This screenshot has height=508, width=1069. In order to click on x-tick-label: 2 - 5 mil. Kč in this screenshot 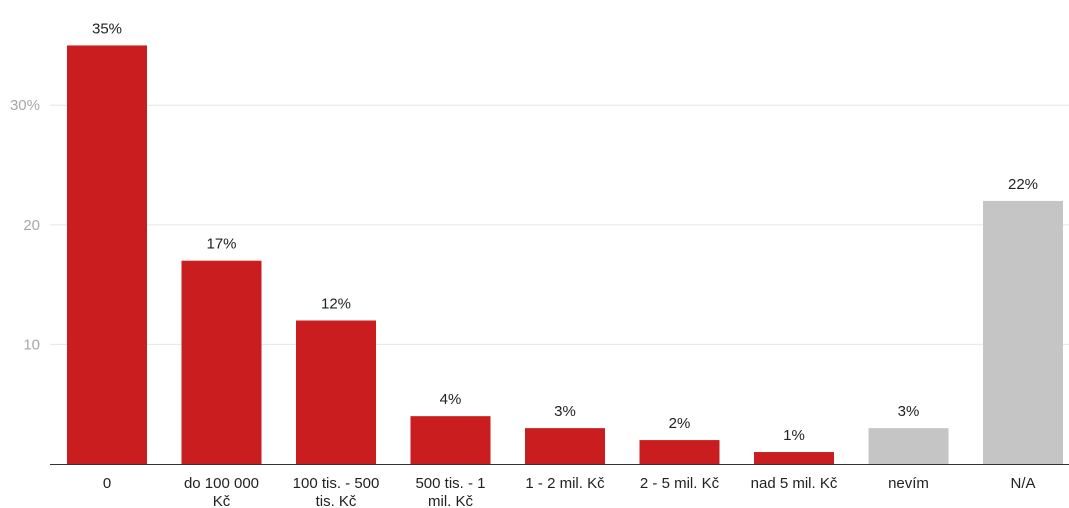, I will do `click(680, 483)`.